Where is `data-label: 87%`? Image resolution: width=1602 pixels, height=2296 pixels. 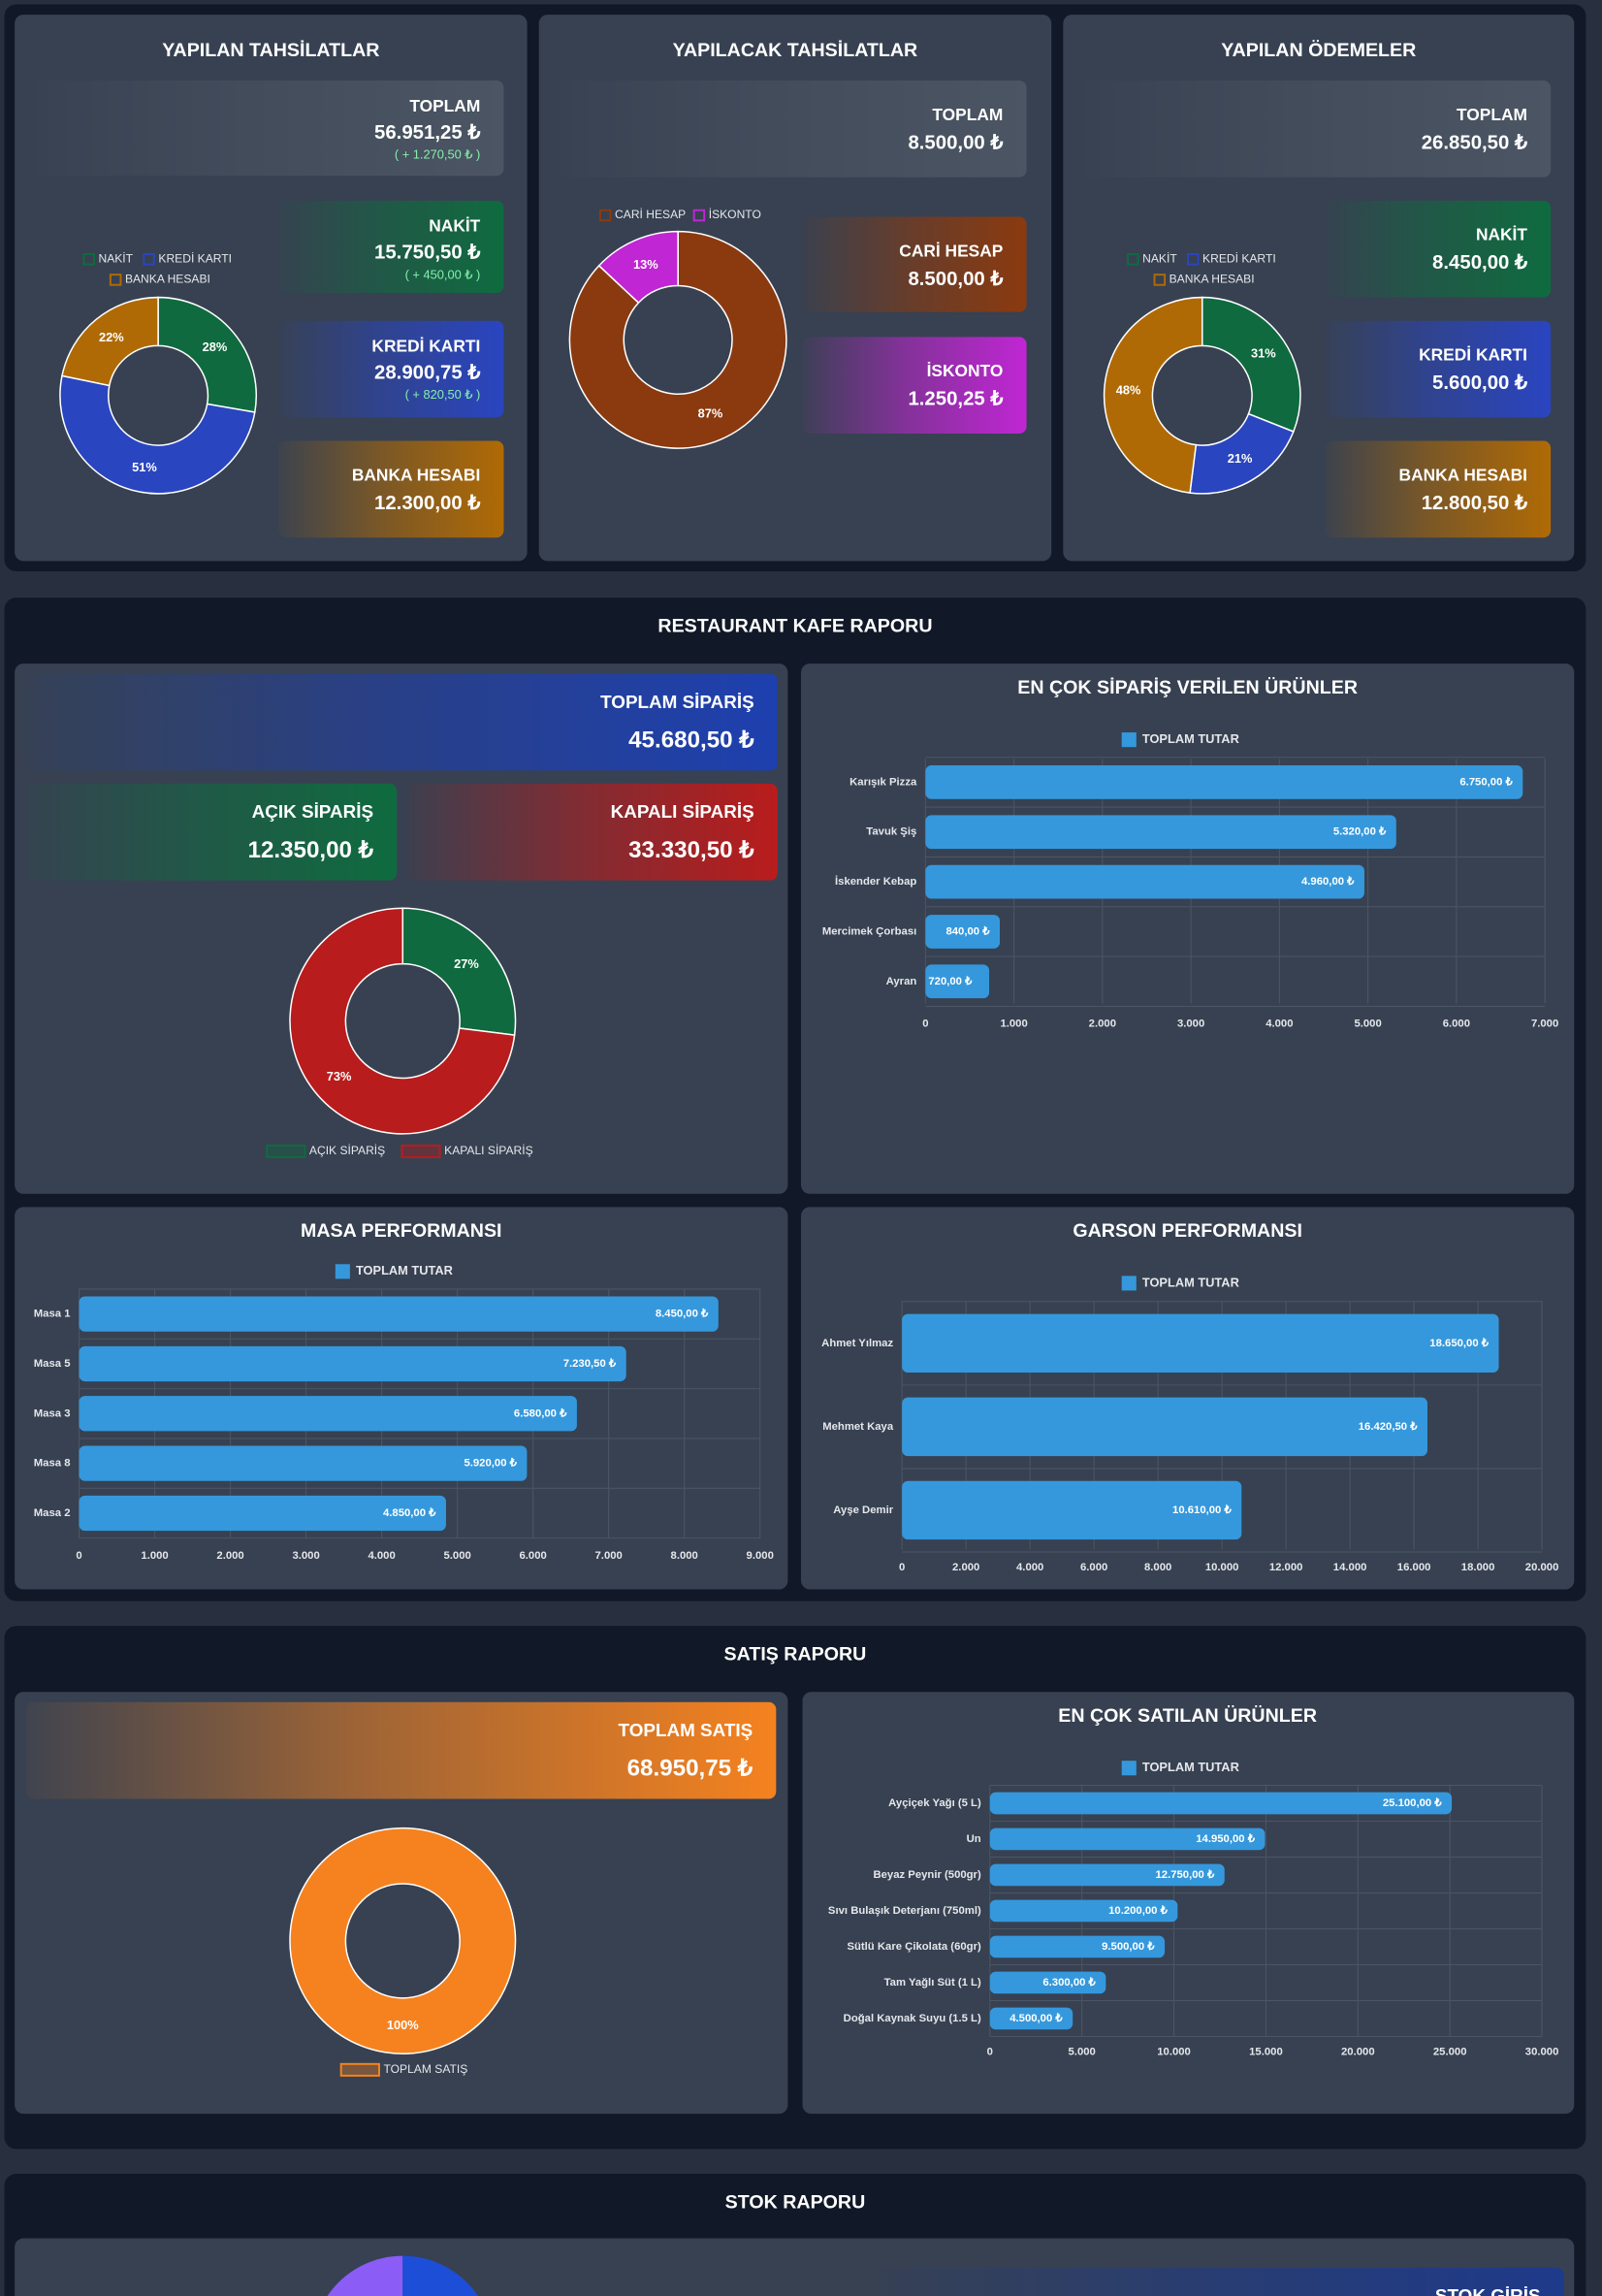 data-label: 87% is located at coordinates (711, 414).